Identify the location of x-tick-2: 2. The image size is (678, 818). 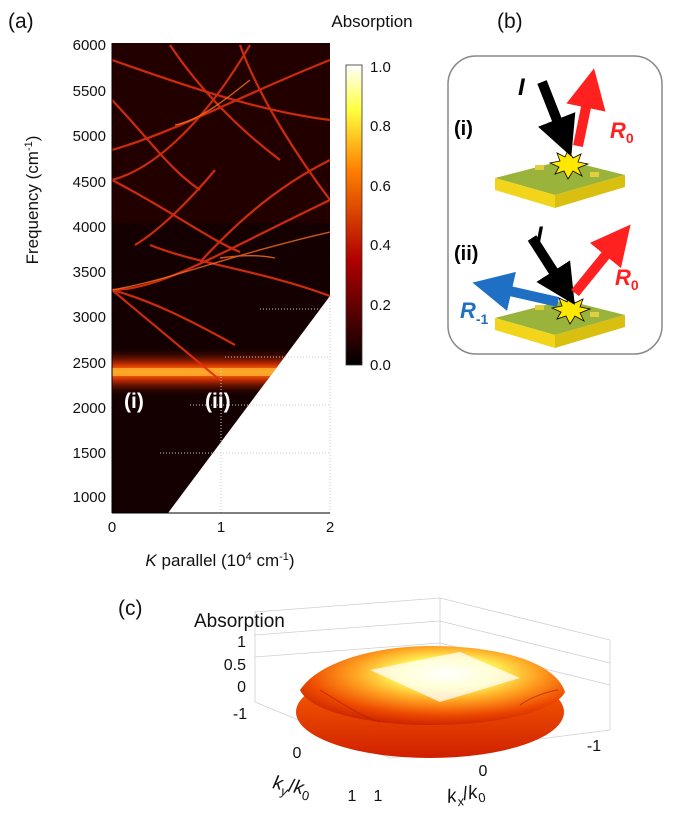
(330, 527).